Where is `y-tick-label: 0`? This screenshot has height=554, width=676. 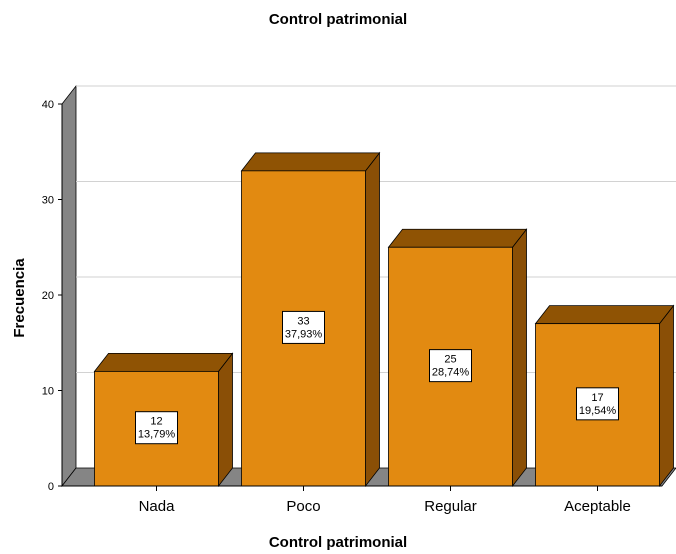 y-tick-label: 0 is located at coordinates (51, 487).